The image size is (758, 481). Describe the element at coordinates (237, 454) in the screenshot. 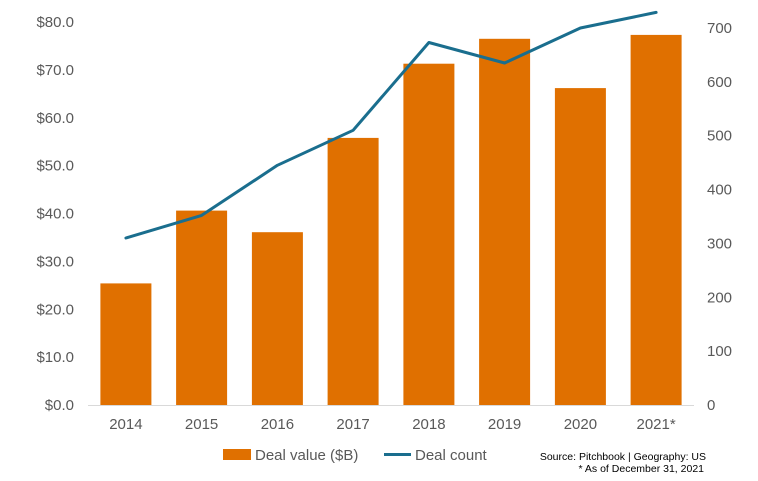

I see `legend-swatch-deal-value` at that location.